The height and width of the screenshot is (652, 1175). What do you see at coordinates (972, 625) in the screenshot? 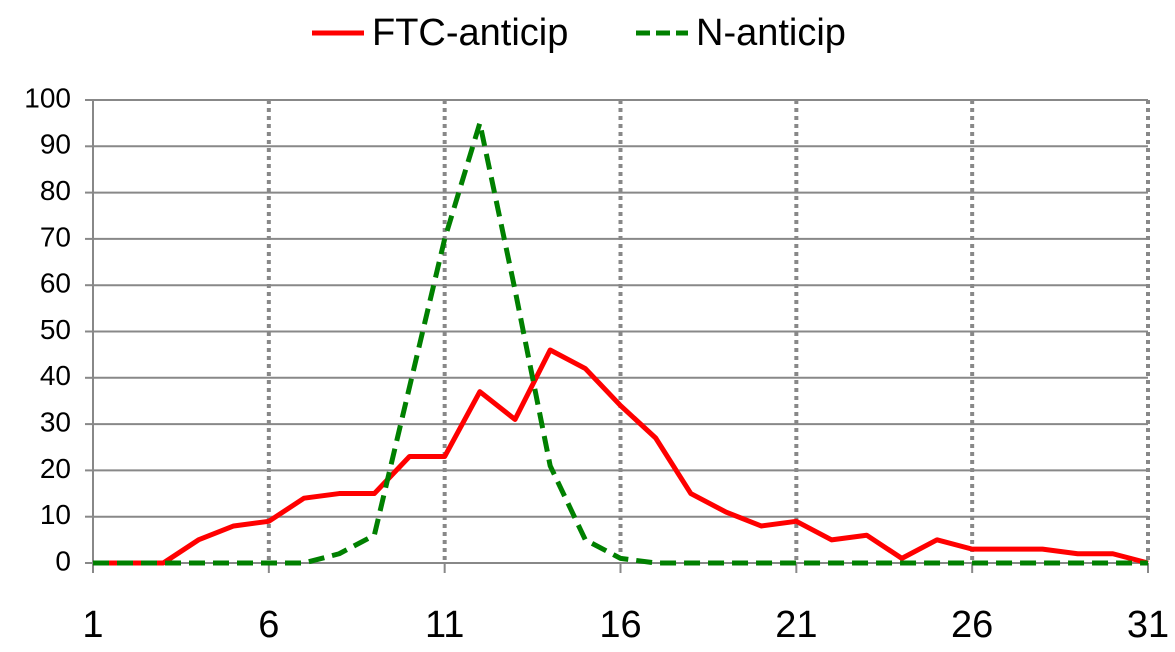
I see `x-tick-label: 26` at bounding box center [972, 625].